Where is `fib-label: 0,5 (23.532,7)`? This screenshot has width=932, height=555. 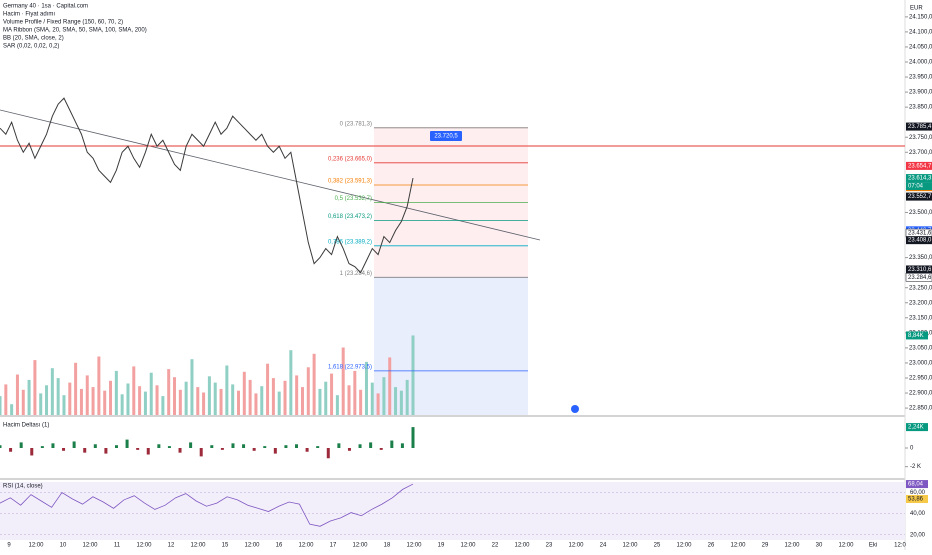
fib-label: 0,5 (23.532,7) is located at coordinates (353, 199).